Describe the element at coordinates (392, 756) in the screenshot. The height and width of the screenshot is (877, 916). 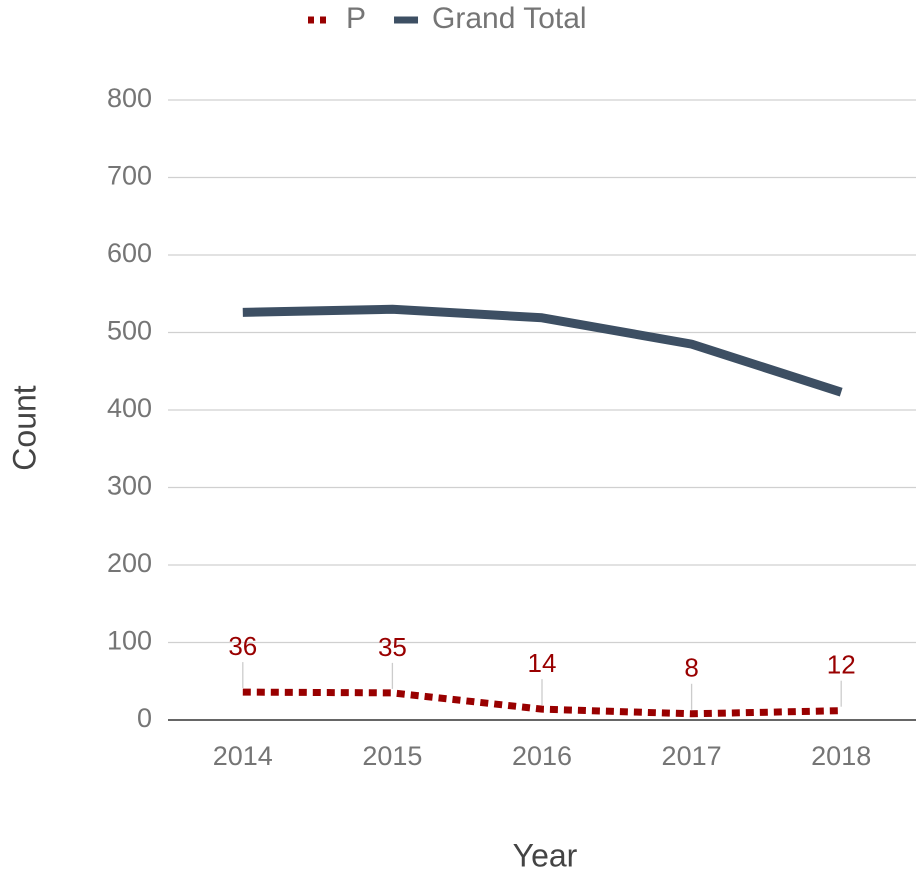
I see `x-tick-label: 2015` at that location.